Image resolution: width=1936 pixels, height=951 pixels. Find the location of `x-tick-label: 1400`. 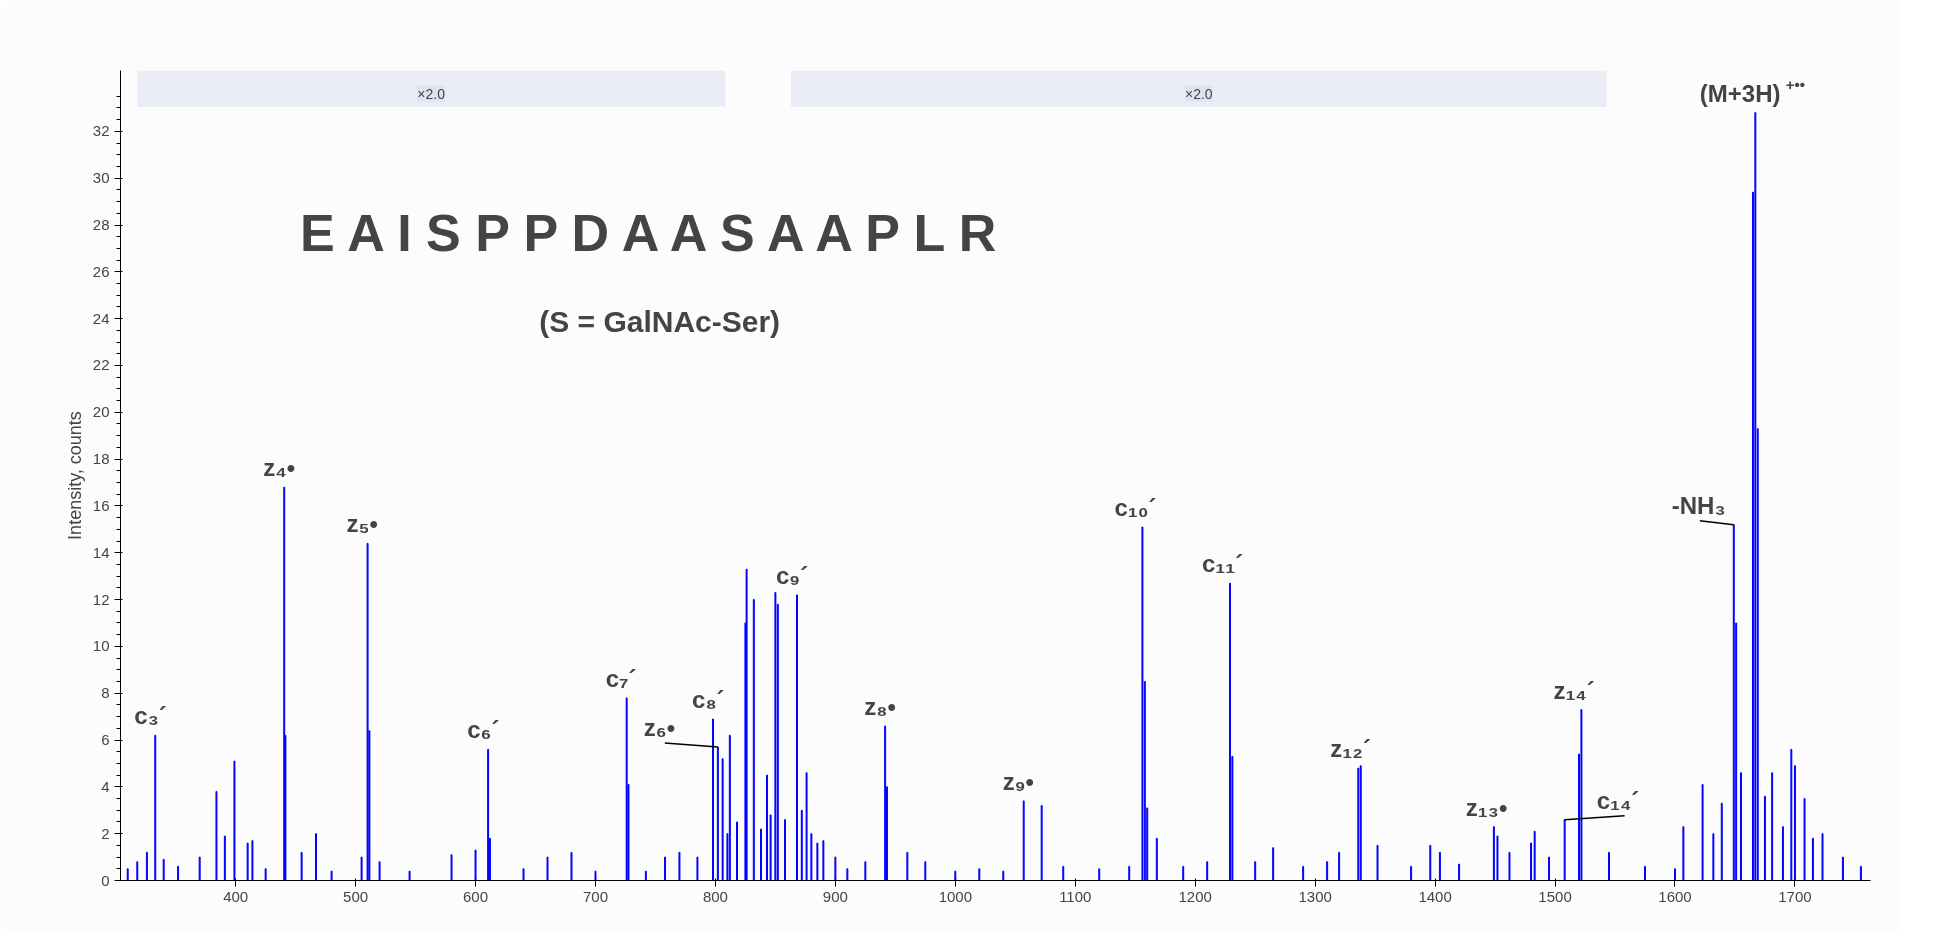

x-tick-label: 1400 is located at coordinates (1435, 896).